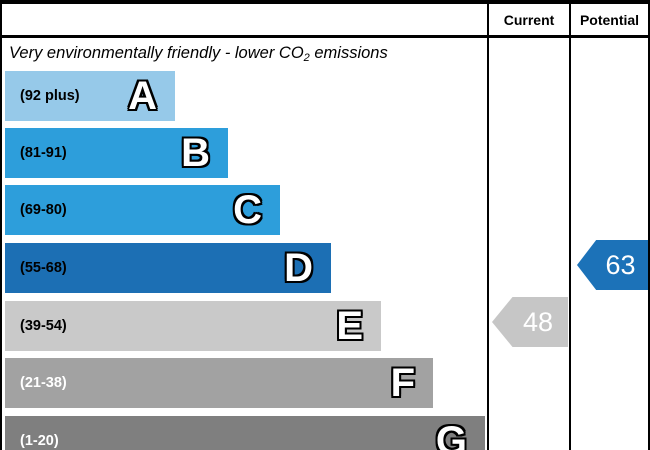 Image resolution: width=650 pixels, height=450 pixels. Describe the element at coordinates (195, 153) in the screenshot. I see `band-b-letter: B` at that location.